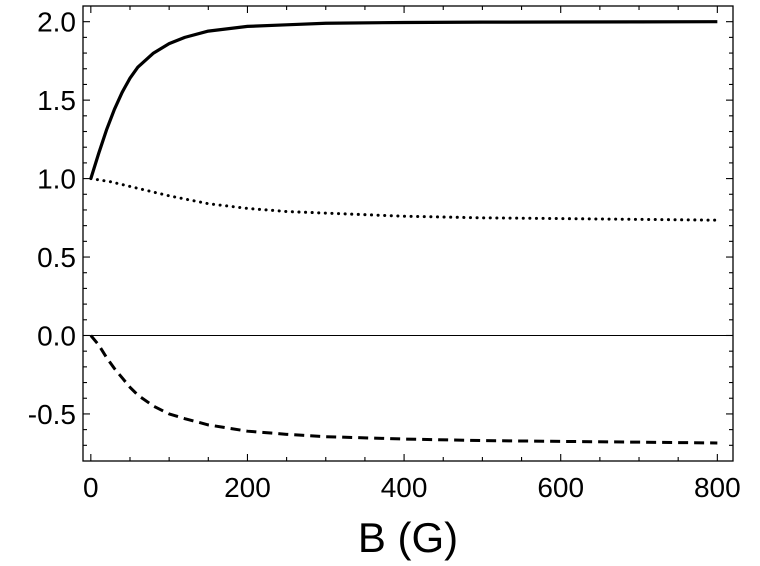  I want to click on y-tick-label: -0.5, so click(52, 414).